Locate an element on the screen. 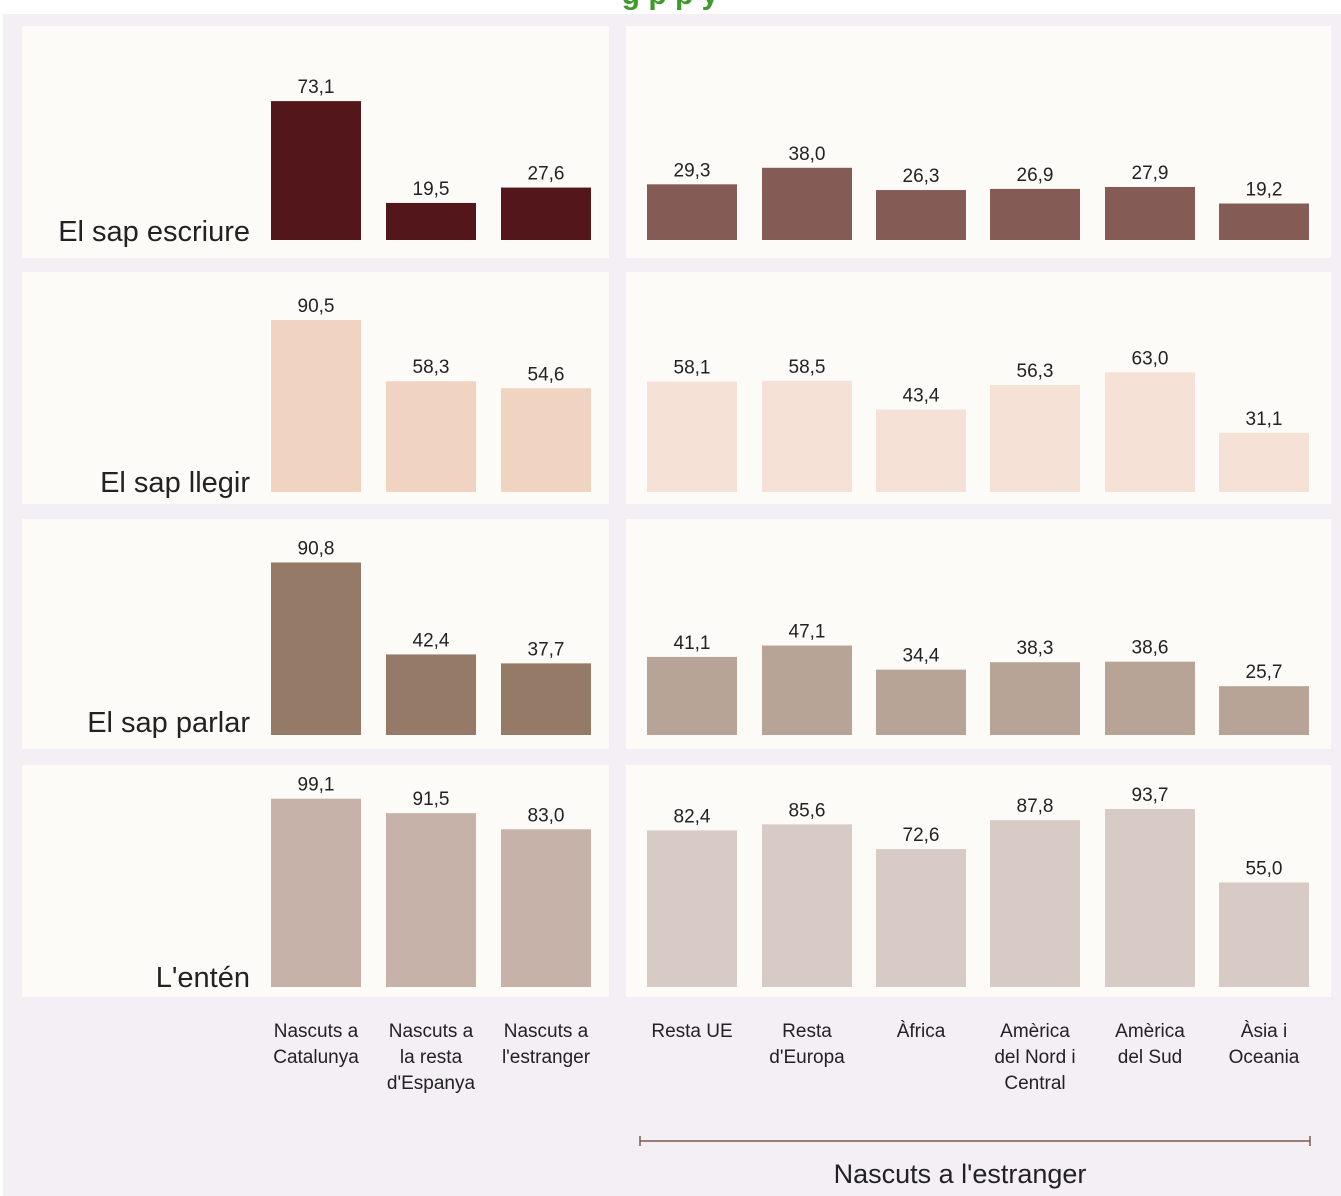 The height and width of the screenshot is (1196, 1341). bar-el-sap-llegir-right-america-del-nord-i-central is located at coordinates (1035, 438).